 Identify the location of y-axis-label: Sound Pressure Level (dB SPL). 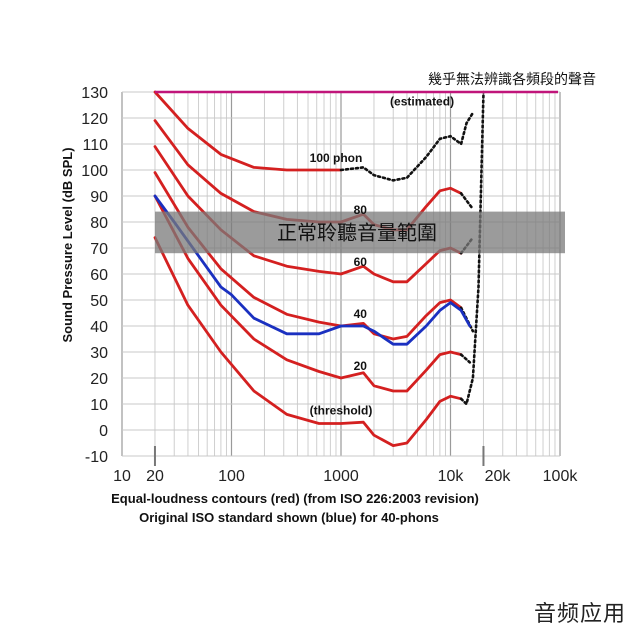
(67, 244).